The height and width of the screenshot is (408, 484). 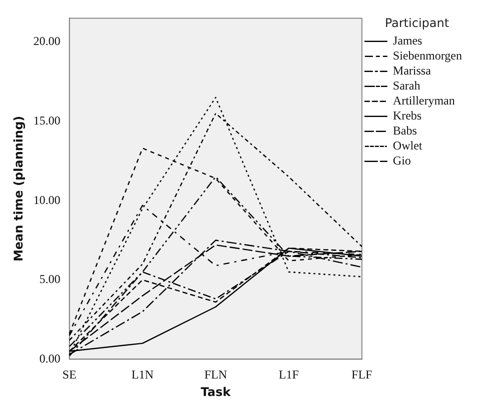 What do you see at coordinates (143, 375) in the screenshot?
I see `x-tick-label: L1N` at bounding box center [143, 375].